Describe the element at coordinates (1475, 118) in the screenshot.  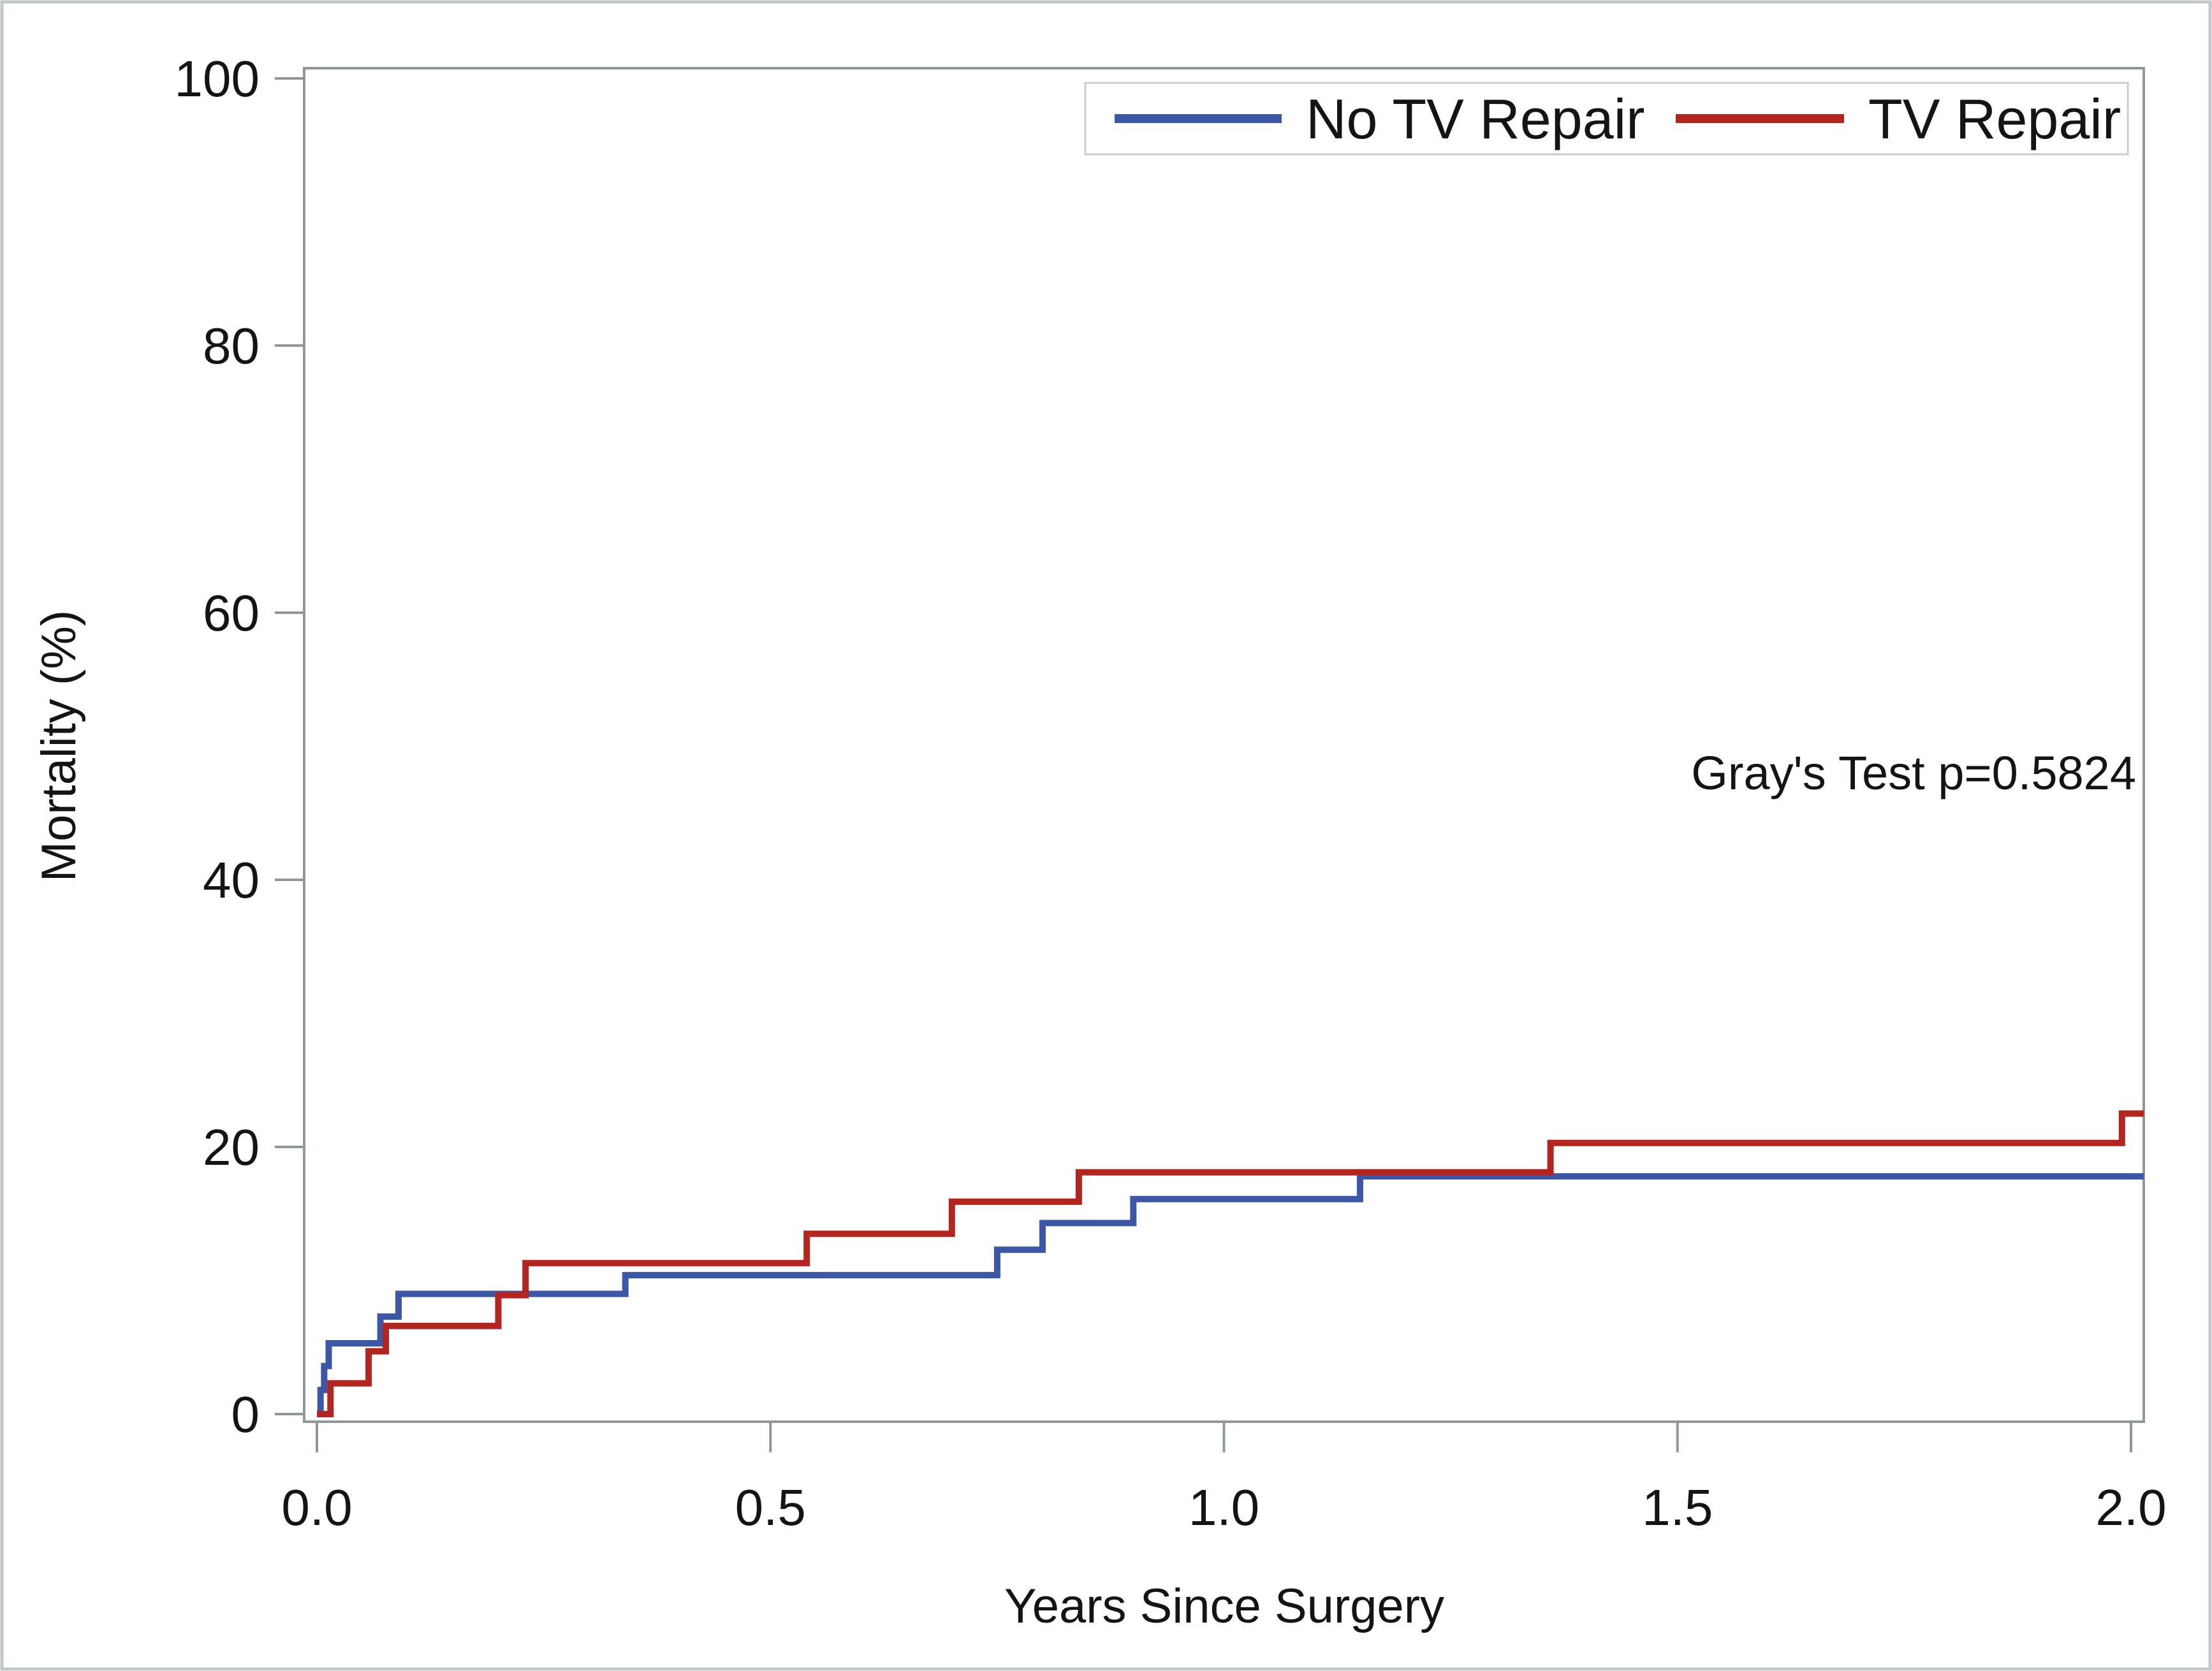
I see `legend-label-no-tv-repair: No TV Repair` at that location.